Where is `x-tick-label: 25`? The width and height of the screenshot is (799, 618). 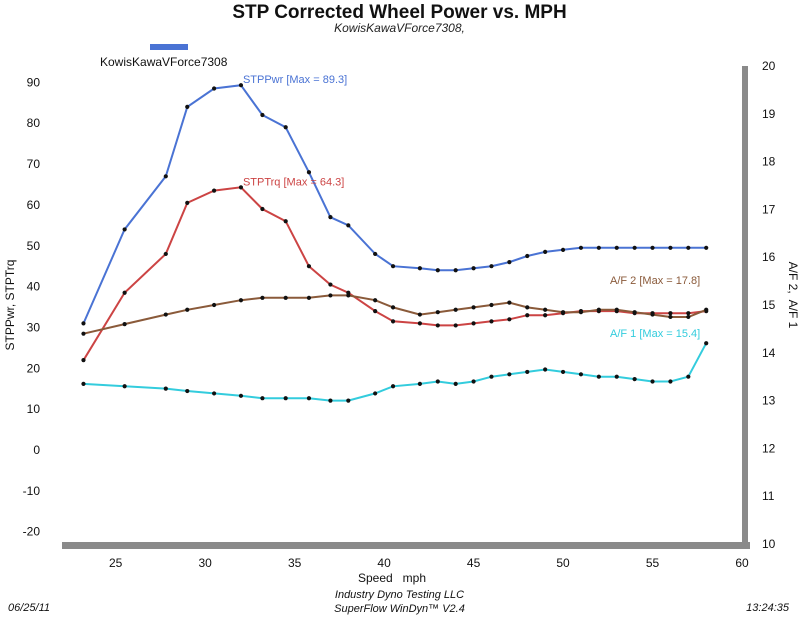
x-tick-label: 25 is located at coordinates (116, 563).